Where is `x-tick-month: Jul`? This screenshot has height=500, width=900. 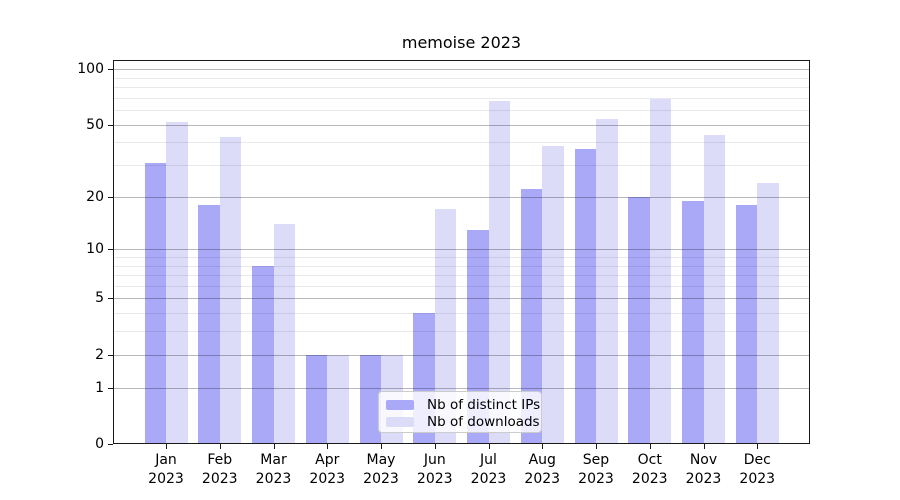 x-tick-month: Jul is located at coordinates (488, 460).